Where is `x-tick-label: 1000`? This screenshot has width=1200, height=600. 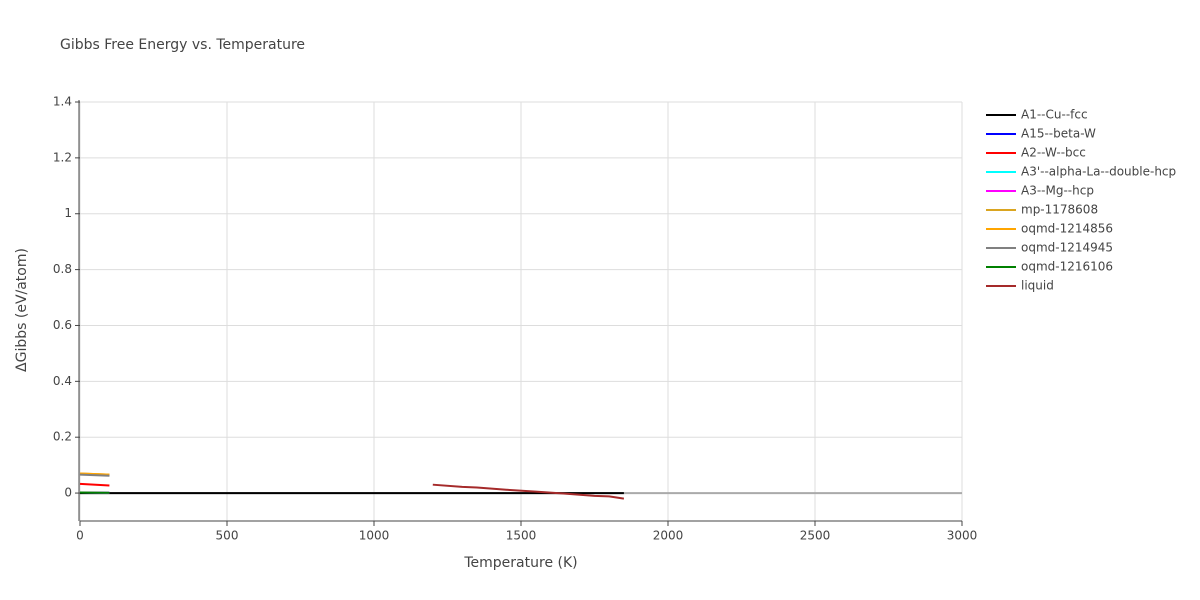 x-tick-label: 1000 is located at coordinates (374, 536).